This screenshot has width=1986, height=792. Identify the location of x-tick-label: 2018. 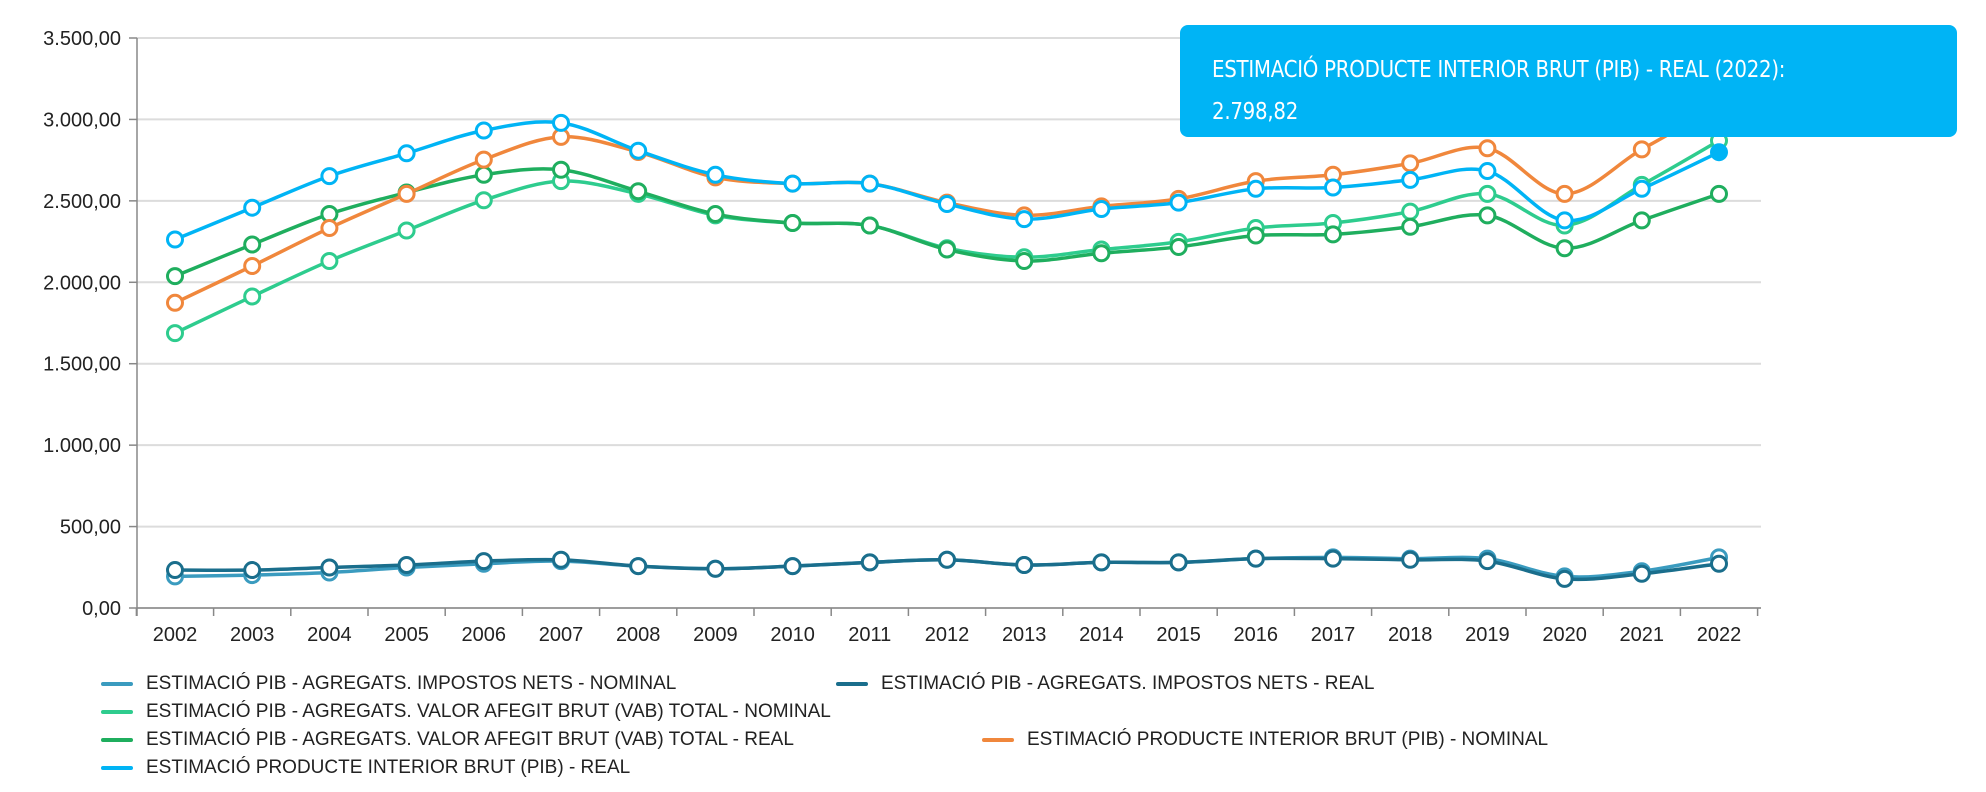
(1410, 635).